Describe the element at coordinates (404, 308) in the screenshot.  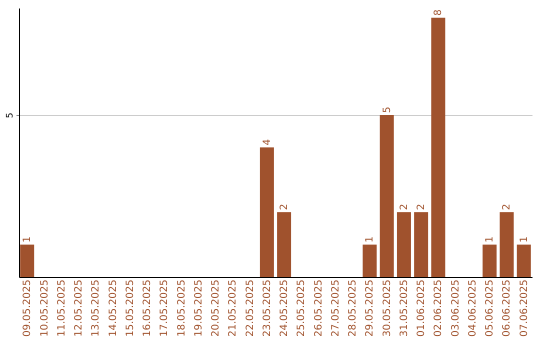
I see `x-tick-label: 31.05.2025` at that location.